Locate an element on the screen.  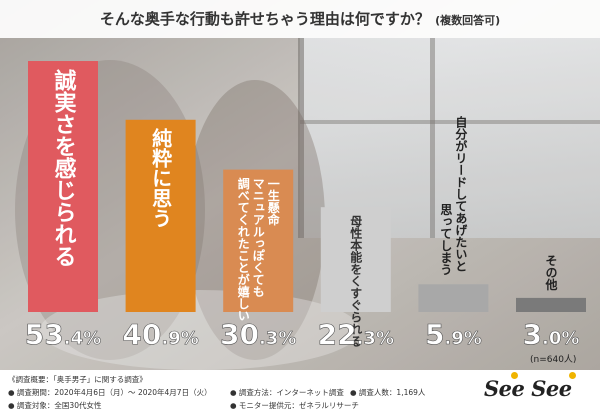
seesee-logo: See See is located at coordinates (530, 386).